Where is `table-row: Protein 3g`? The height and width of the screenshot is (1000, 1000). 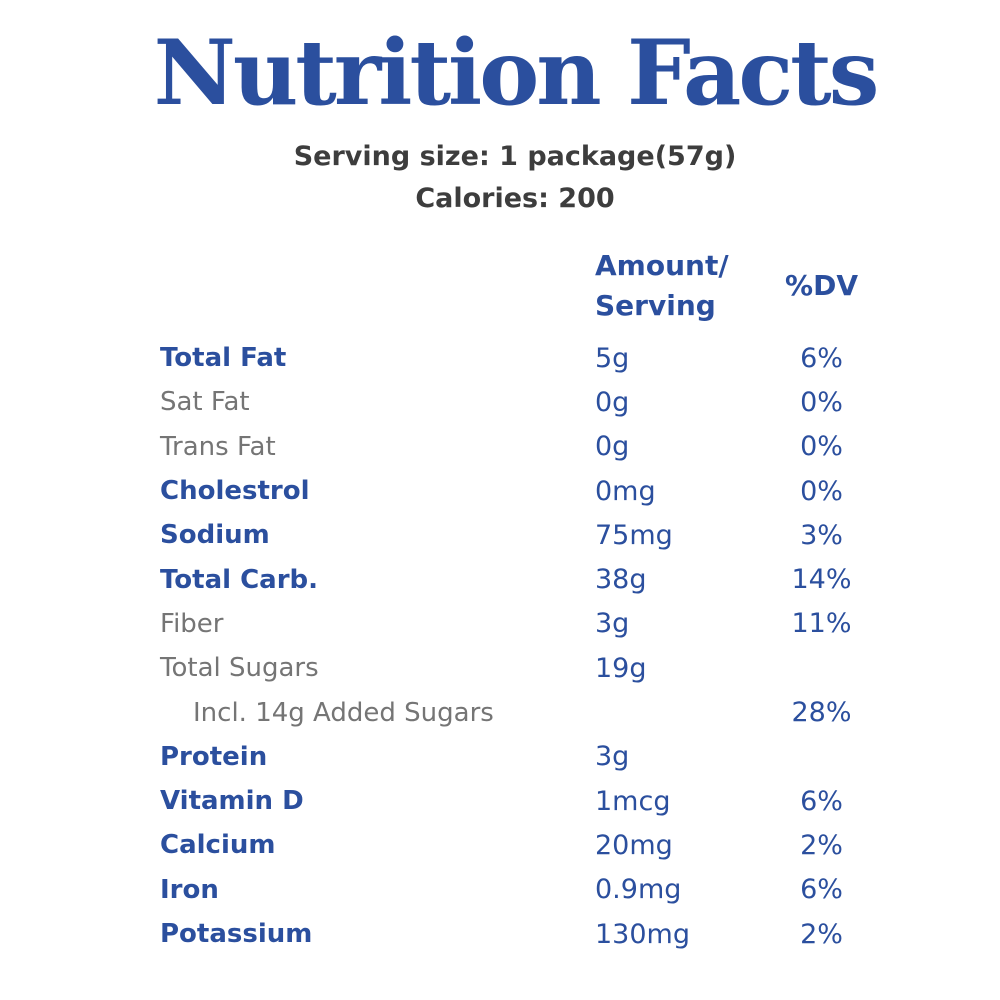
table-row: Protein 3g is located at coordinates (517, 757).